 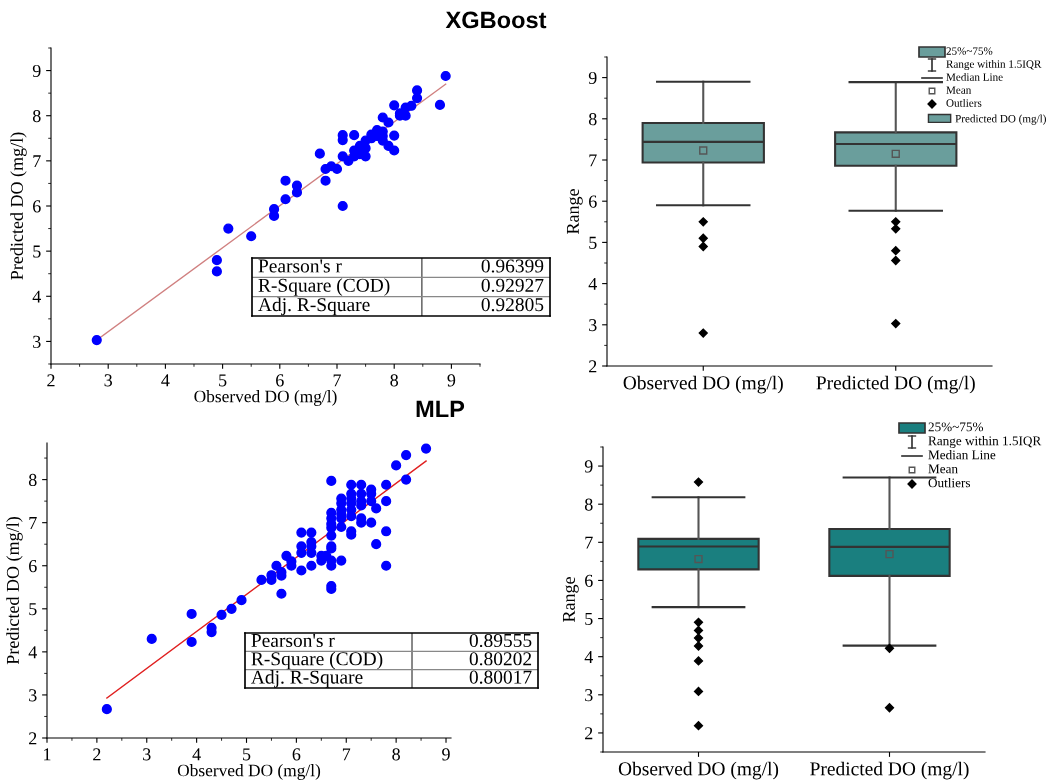 I want to click on chart-title: XGBoost, so click(x=496, y=20).